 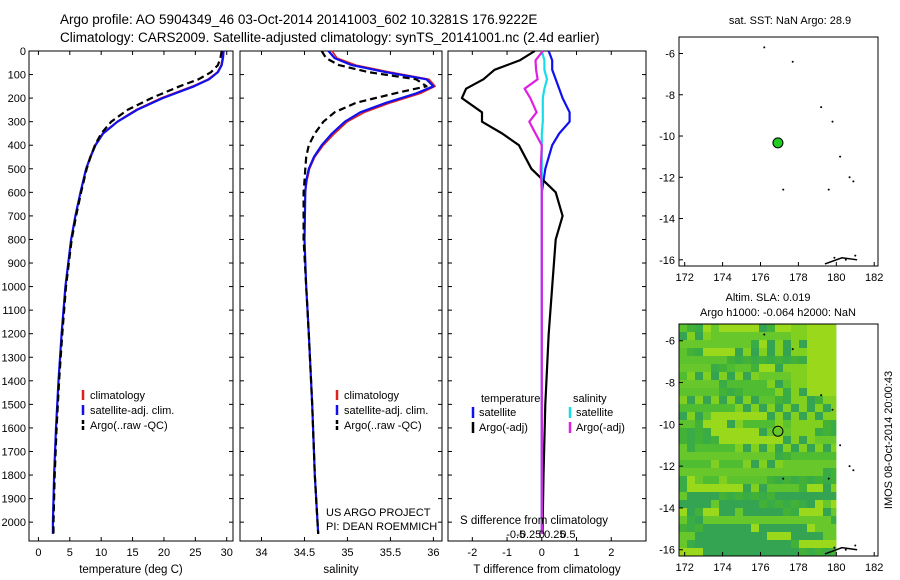 What do you see at coordinates (14, 476) in the screenshot?
I see `y-tick-label: 1800` at bounding box center [14, 476].